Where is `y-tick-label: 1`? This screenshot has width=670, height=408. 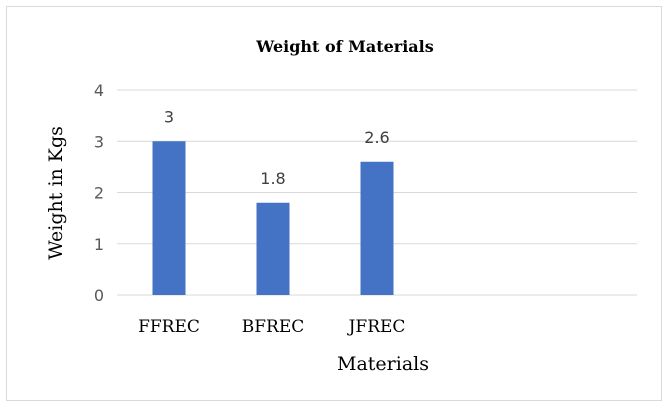
y-tick-label: 1 is located at coordinates (99, 244).